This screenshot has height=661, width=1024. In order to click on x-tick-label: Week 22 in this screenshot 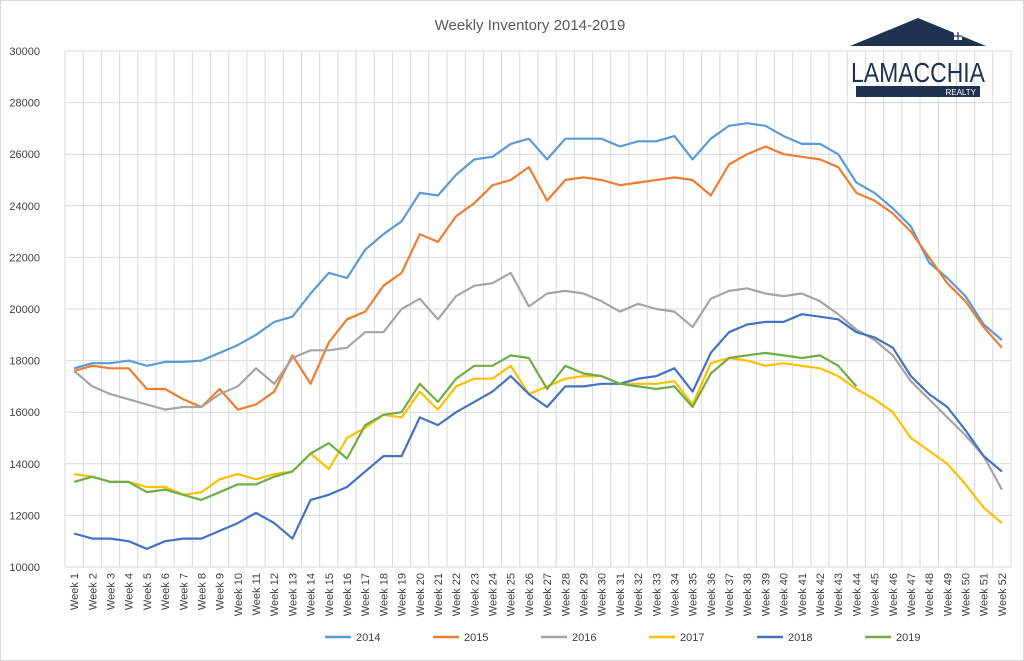, I will do `click(457, 594)`.